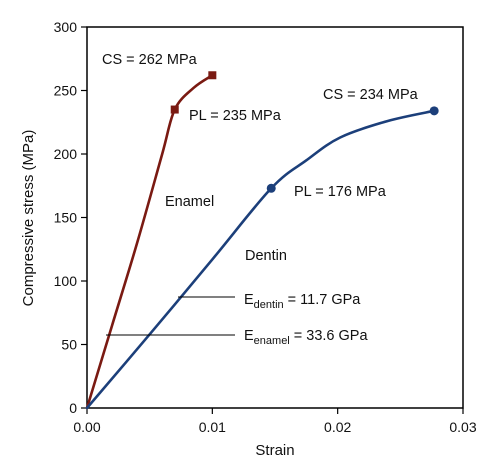  Describe the element at coordinates (28, 218) in the screenshot. I see `y-axis-title: Compressive stress (MPa)` at that location.